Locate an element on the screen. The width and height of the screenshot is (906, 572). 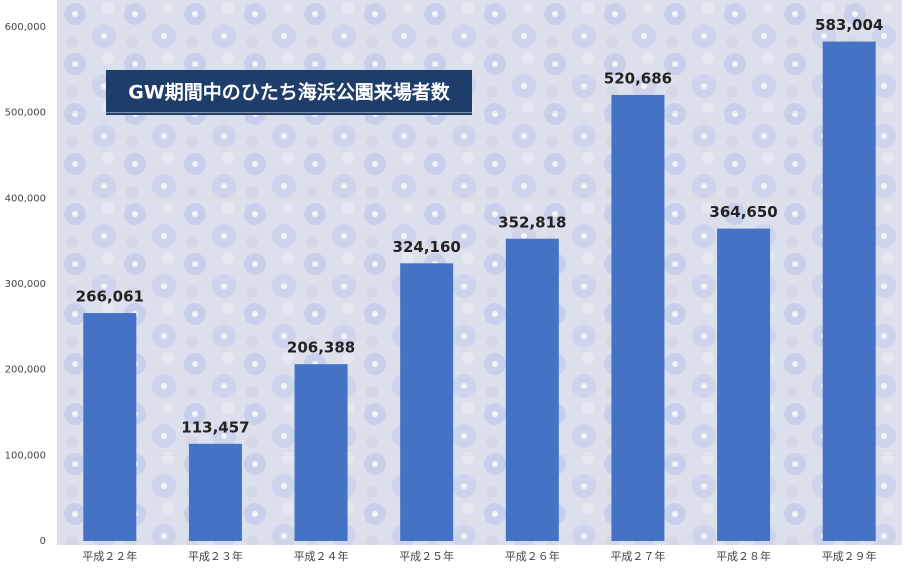
y-tick-label: 200,000 is located at coordinates (25, 370).